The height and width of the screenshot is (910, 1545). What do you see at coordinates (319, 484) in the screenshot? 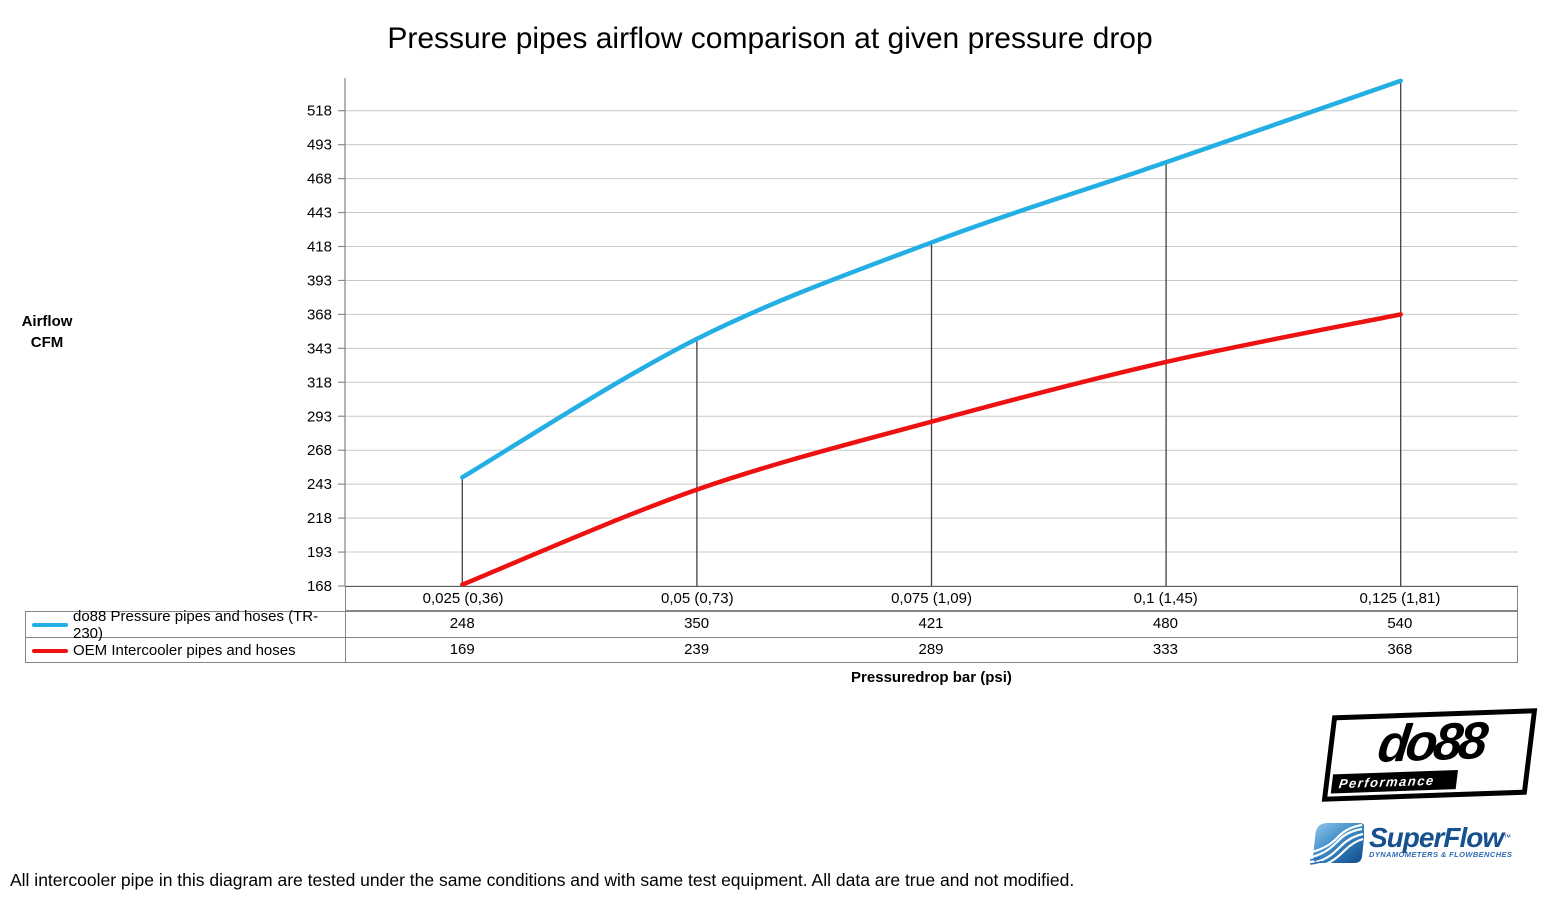
I see `y-tick-label: 243` at bounding box center [319, 484].